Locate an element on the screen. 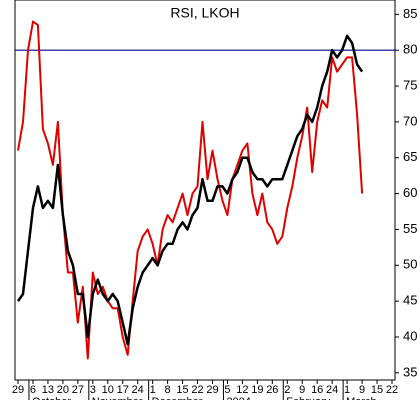  month-label: October is located at coordinates (51, 398).